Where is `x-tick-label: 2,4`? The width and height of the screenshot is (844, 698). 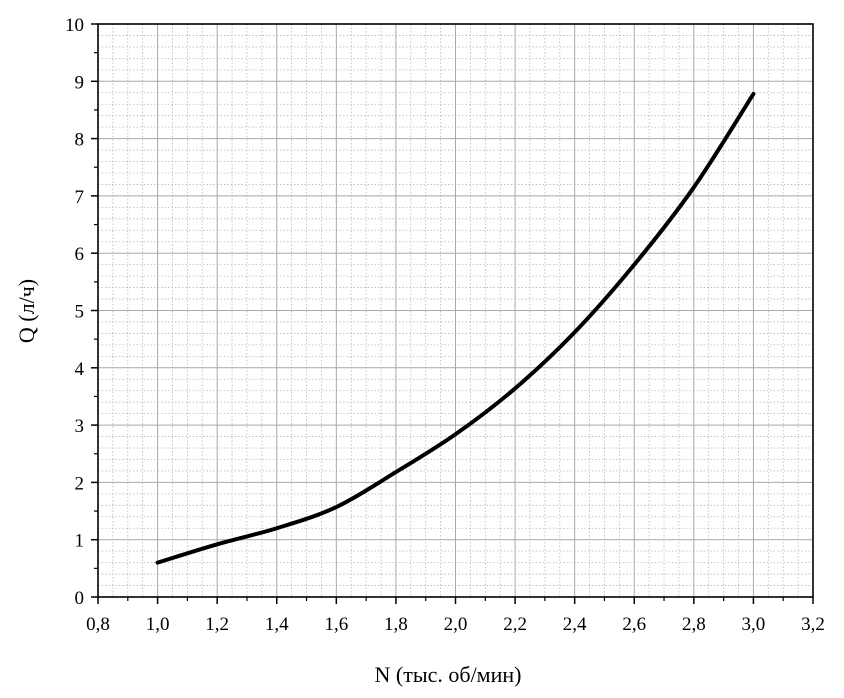 x-tick-label: 2,4 is located at coordinates (575, 624).